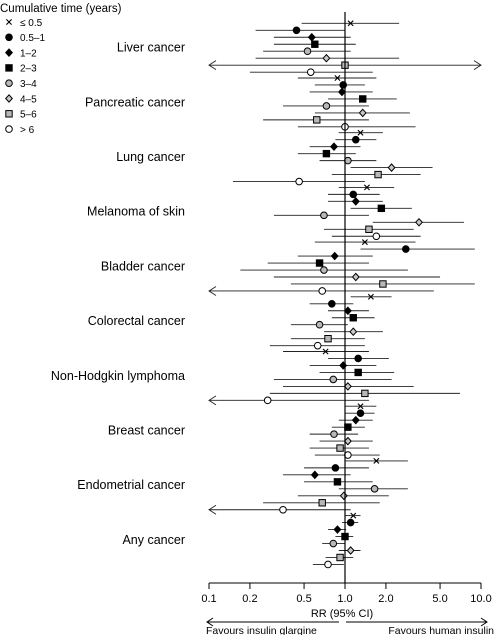  What do you see at coordinates (28, 115) in the screenshot?
I see `legend-entry-label: 5–6` at bounding box center [28, 115].